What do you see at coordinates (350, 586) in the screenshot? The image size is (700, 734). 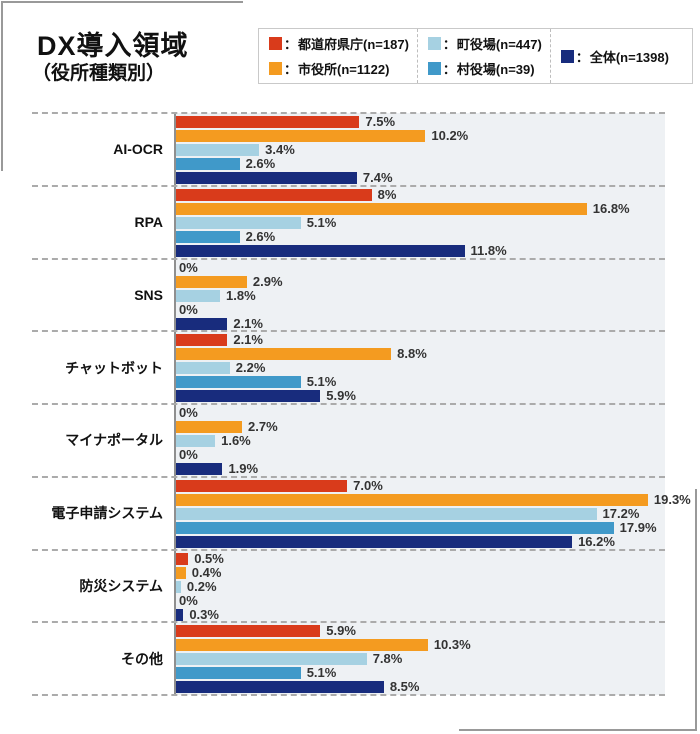 I see `category-row: 防災システム 0.5% 0.4% 0.2% 0% 0.3%` at bounding box center [350, 586].